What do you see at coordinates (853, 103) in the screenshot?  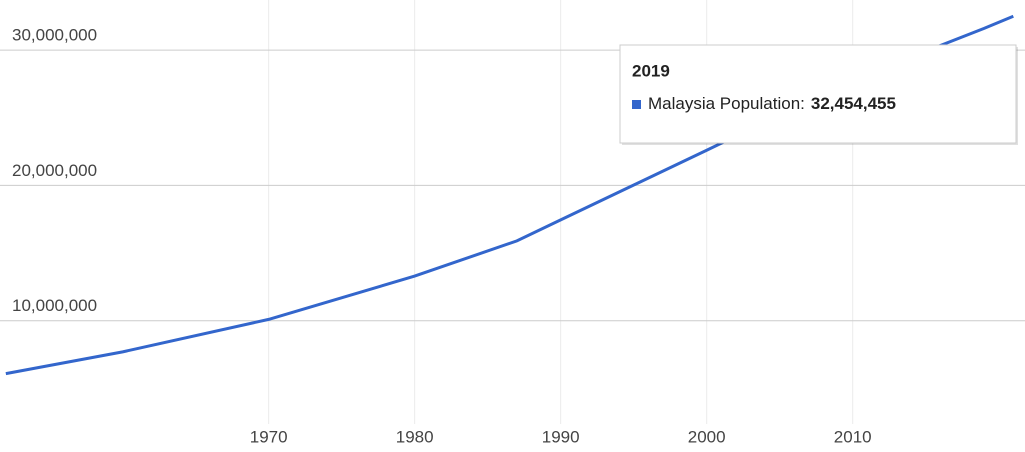 I see `tooltip-value: 32,454,455` at bounding box center [853, 103].